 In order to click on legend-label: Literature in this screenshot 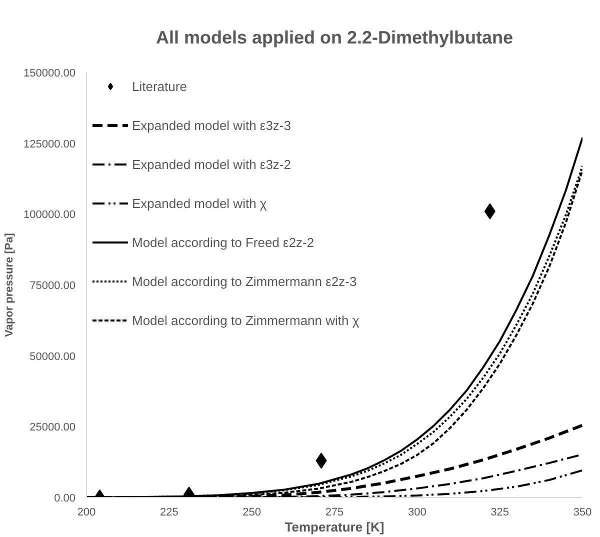, I will do `click(159, 86)`.